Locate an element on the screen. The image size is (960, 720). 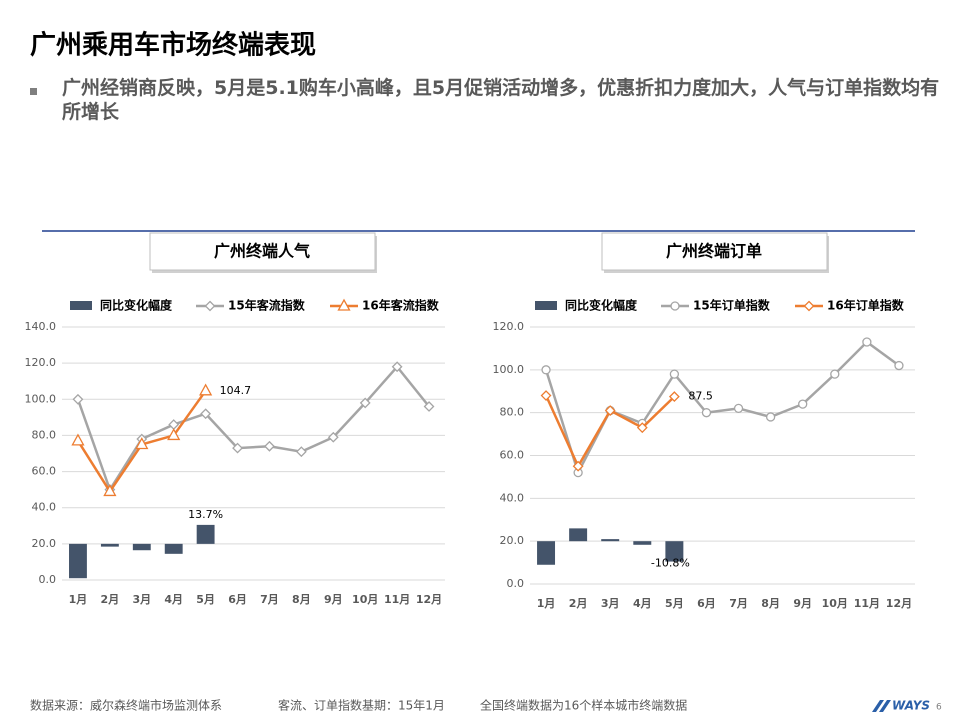
x-tick-label: 12月 is located at coordinates (429, 599).